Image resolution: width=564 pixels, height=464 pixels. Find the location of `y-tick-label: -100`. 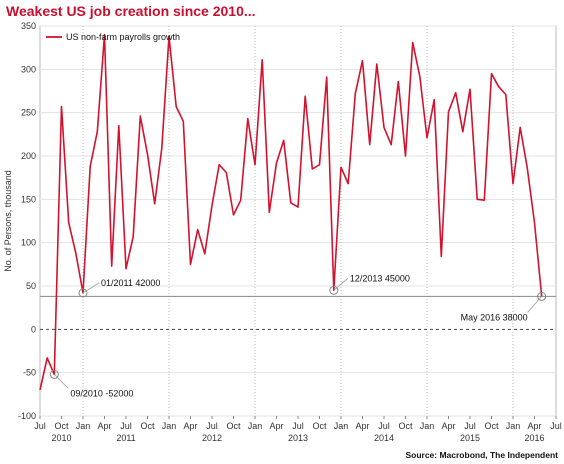

y-tick-label: -100 is located at coordinates (27, 416).